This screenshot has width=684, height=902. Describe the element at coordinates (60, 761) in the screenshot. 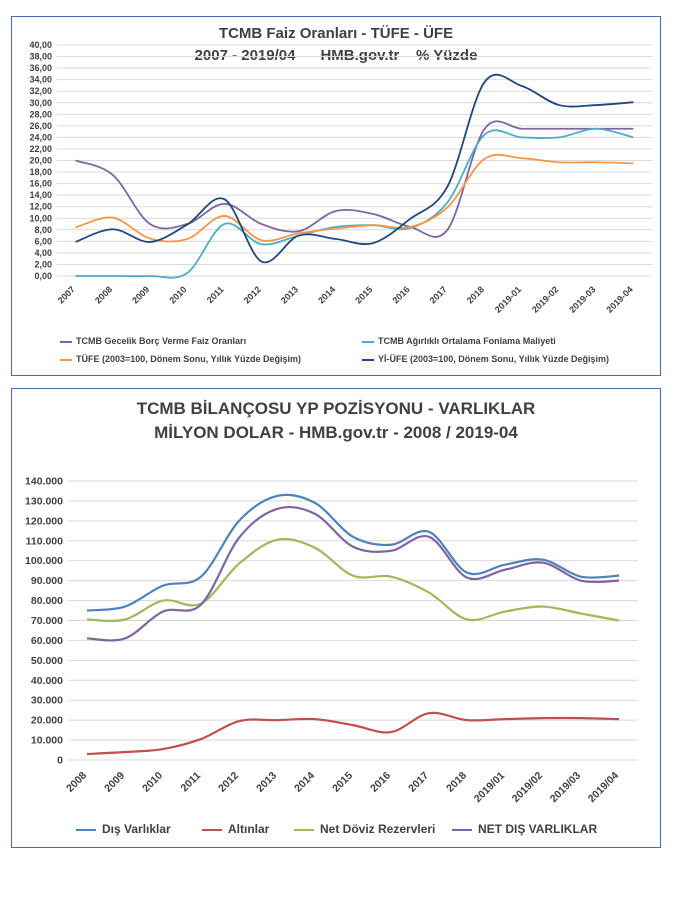

I see `y-tick-label: 0` at that location.